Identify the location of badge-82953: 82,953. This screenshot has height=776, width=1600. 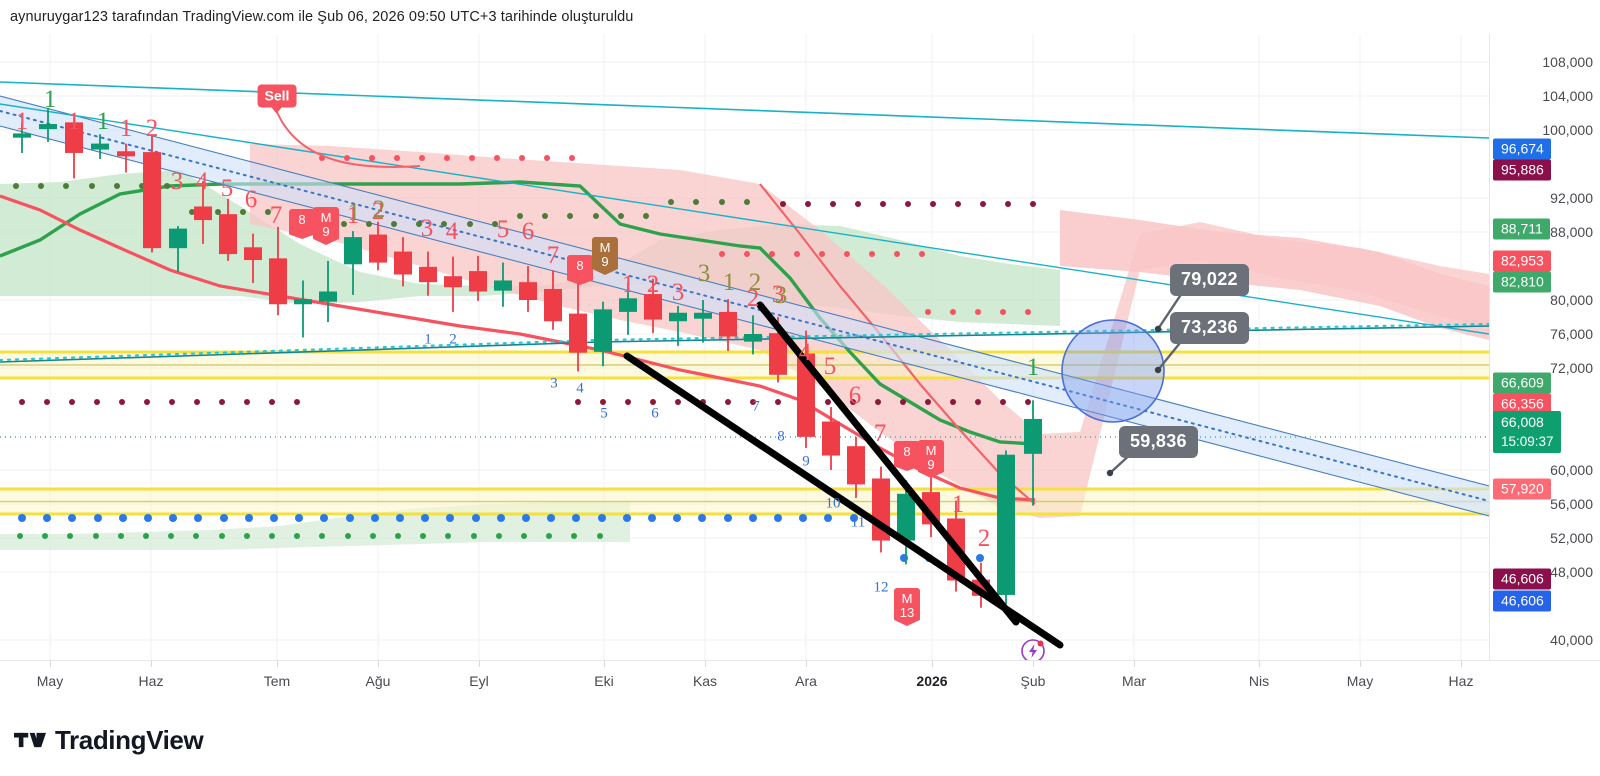
(1522, 261).